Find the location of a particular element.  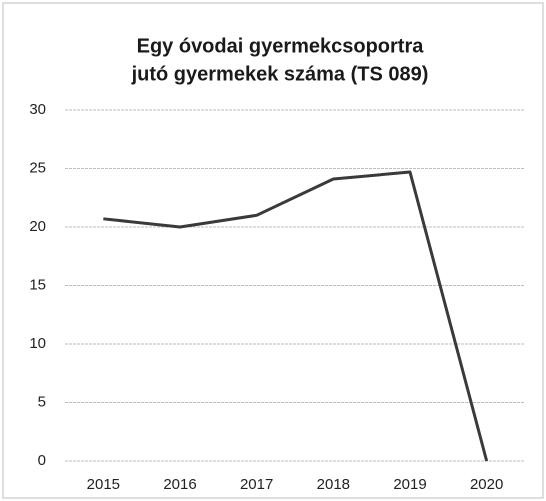

y-tick-label: 25 is located at coordinates (37, 167).